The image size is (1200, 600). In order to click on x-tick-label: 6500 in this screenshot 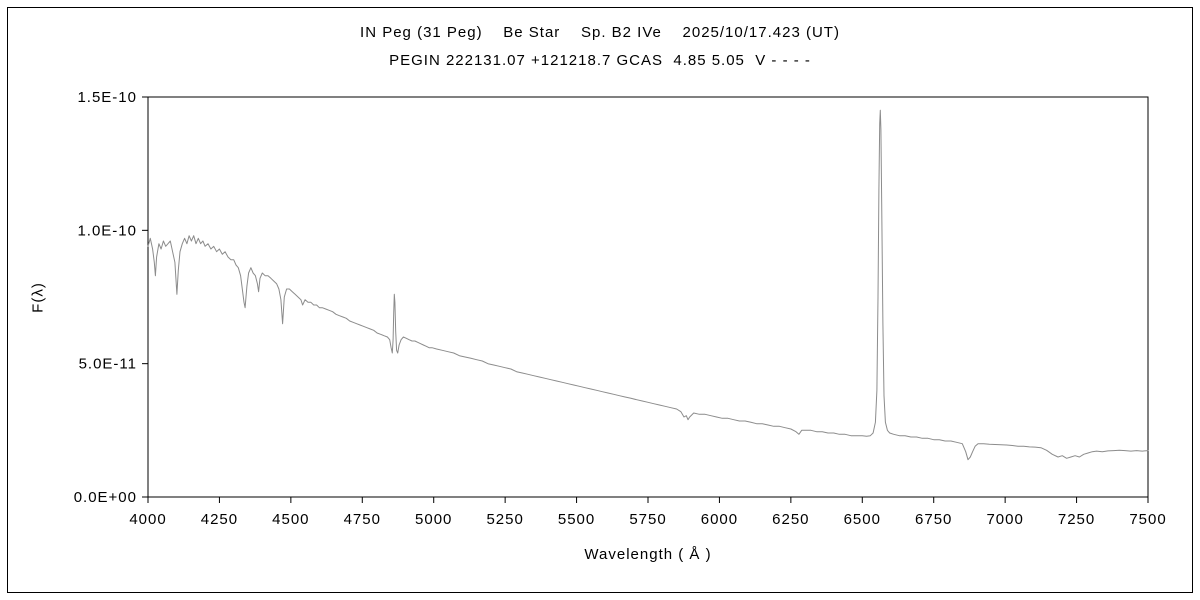, I will do `click(862, 519)`.